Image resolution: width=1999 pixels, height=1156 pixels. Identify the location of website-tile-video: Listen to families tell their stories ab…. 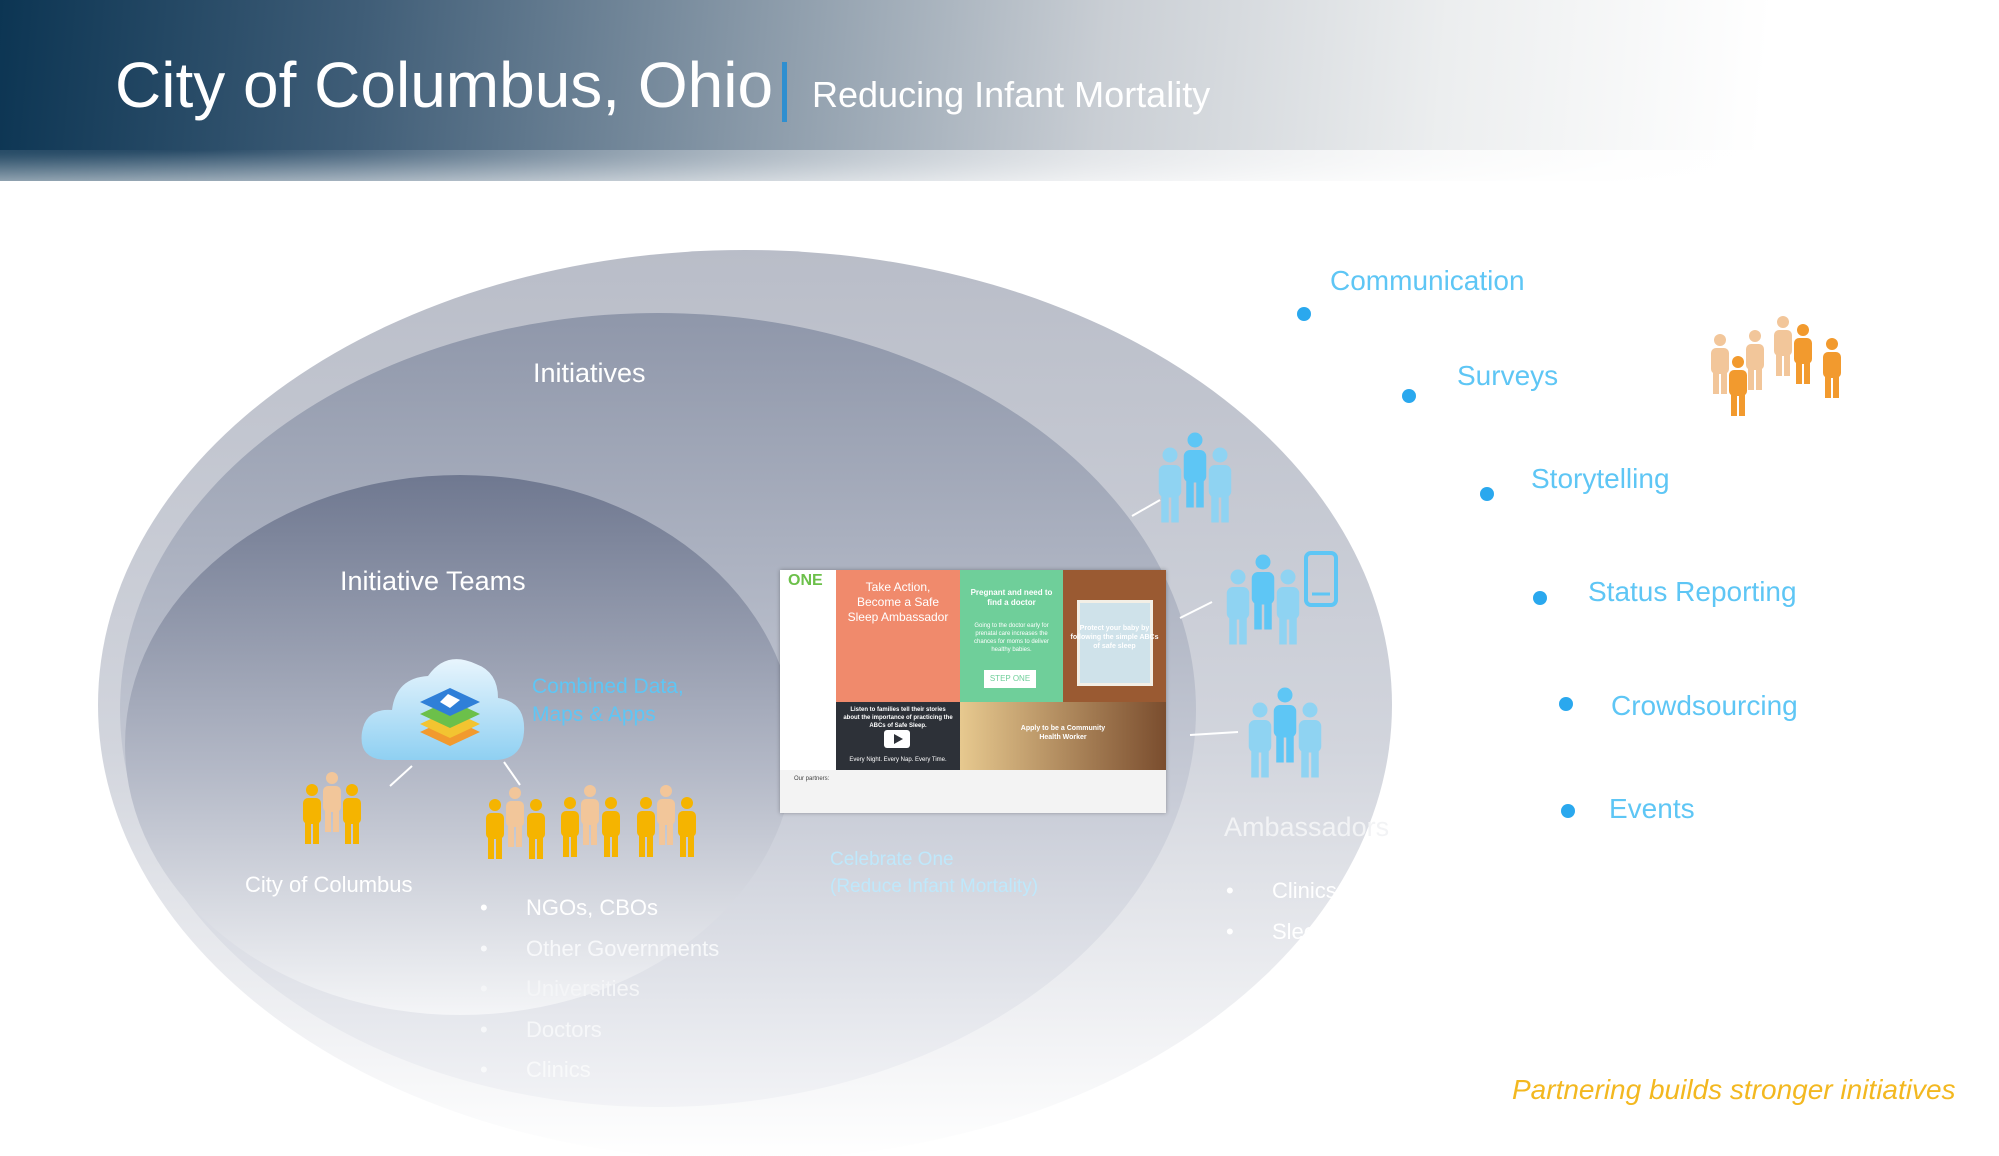
(898, 736).